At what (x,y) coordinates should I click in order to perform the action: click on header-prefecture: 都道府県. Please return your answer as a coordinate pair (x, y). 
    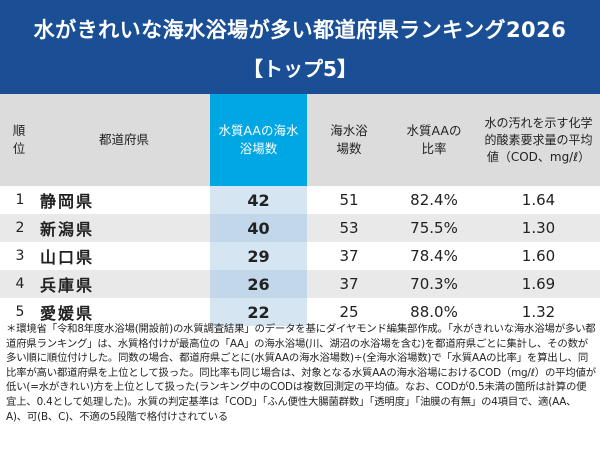
    Looking at the image, I should click on (123, 139).